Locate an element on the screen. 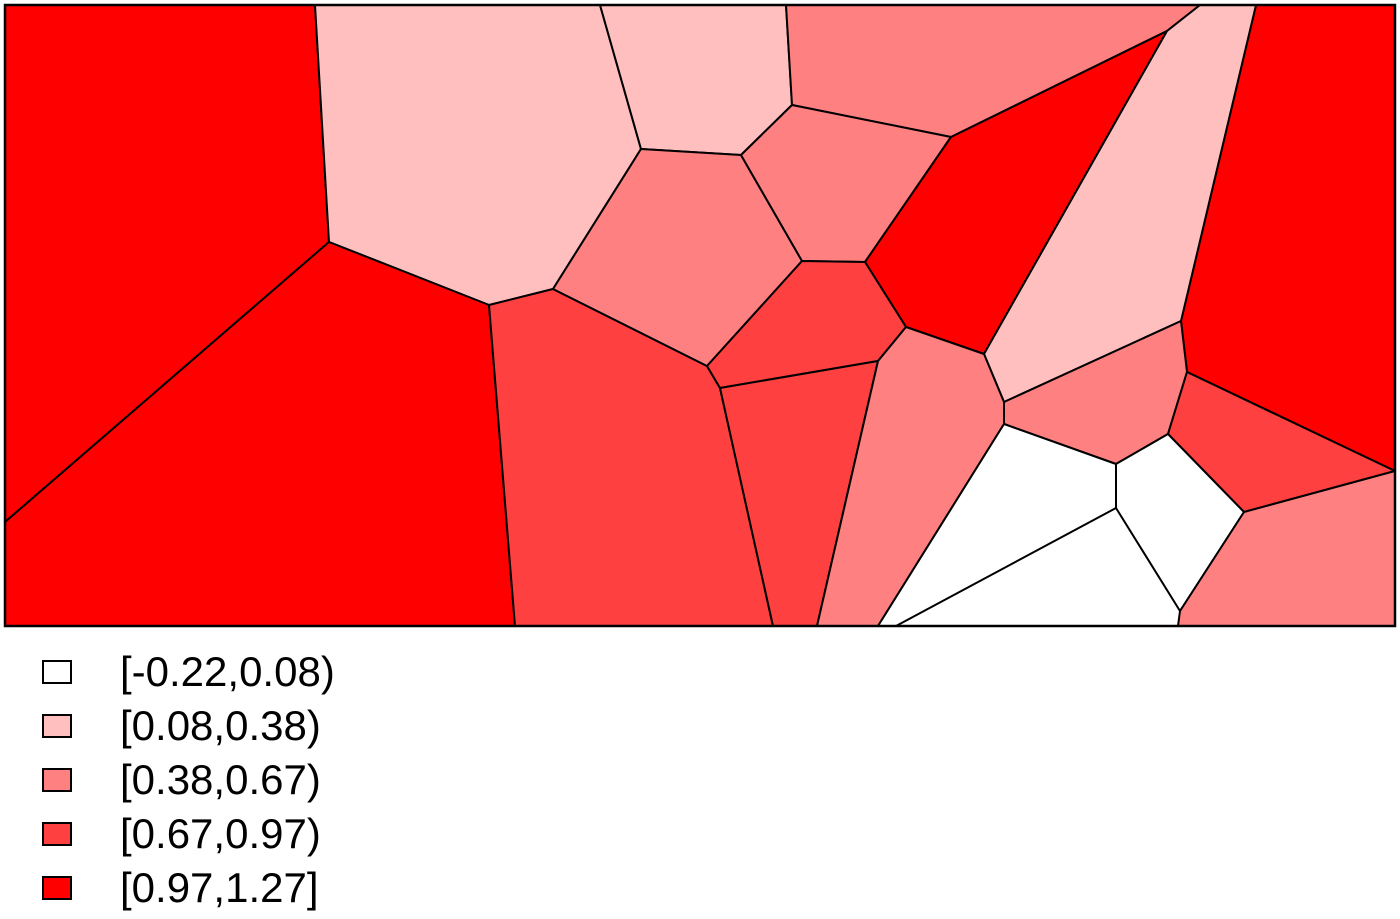  legend-item-class-2: [0.08,0.38) is located at coordinates (188, 726).